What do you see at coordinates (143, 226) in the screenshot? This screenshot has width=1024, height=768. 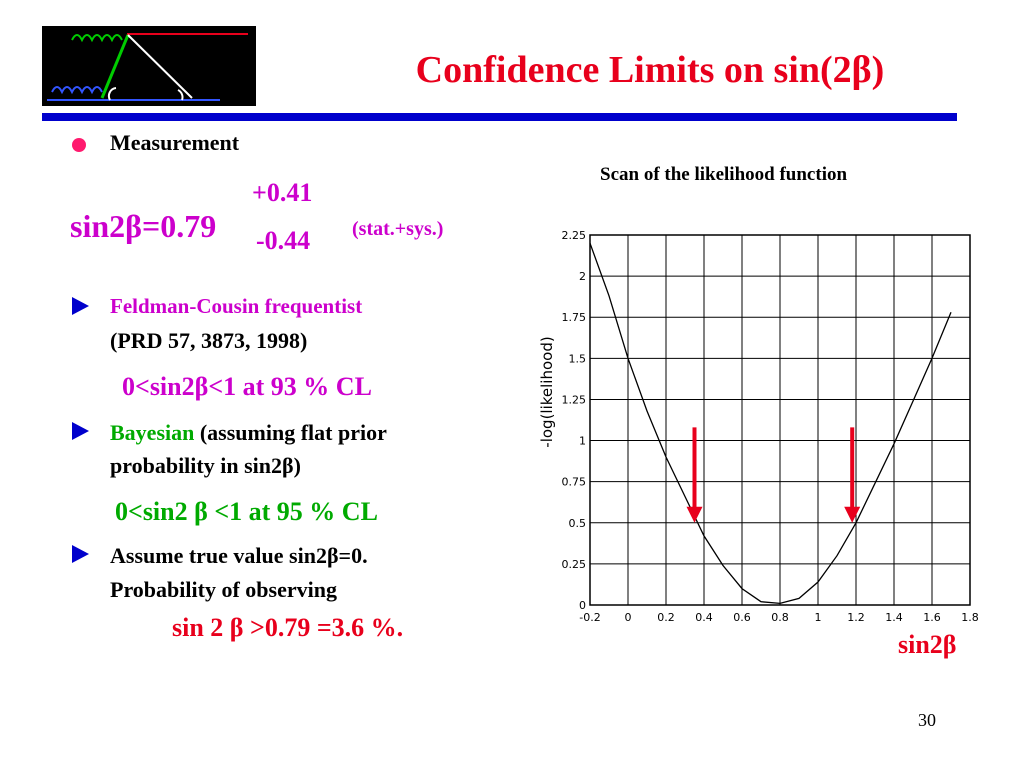 I see `measurement-value: sin2β=0.79` at bounding box center [143, 226].